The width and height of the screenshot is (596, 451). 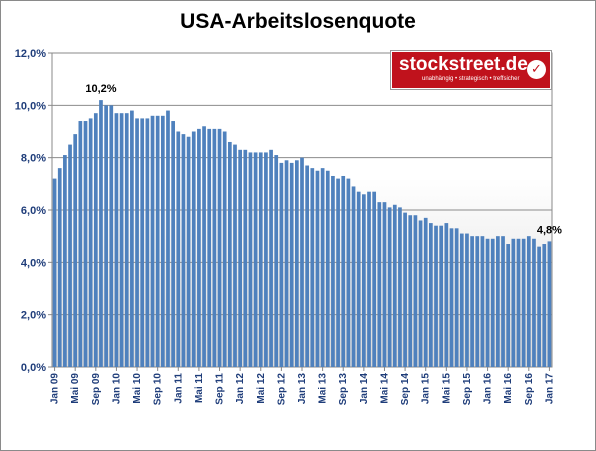 I want to click on x-tick-label: Mai 12, so click(x=261, y=388).